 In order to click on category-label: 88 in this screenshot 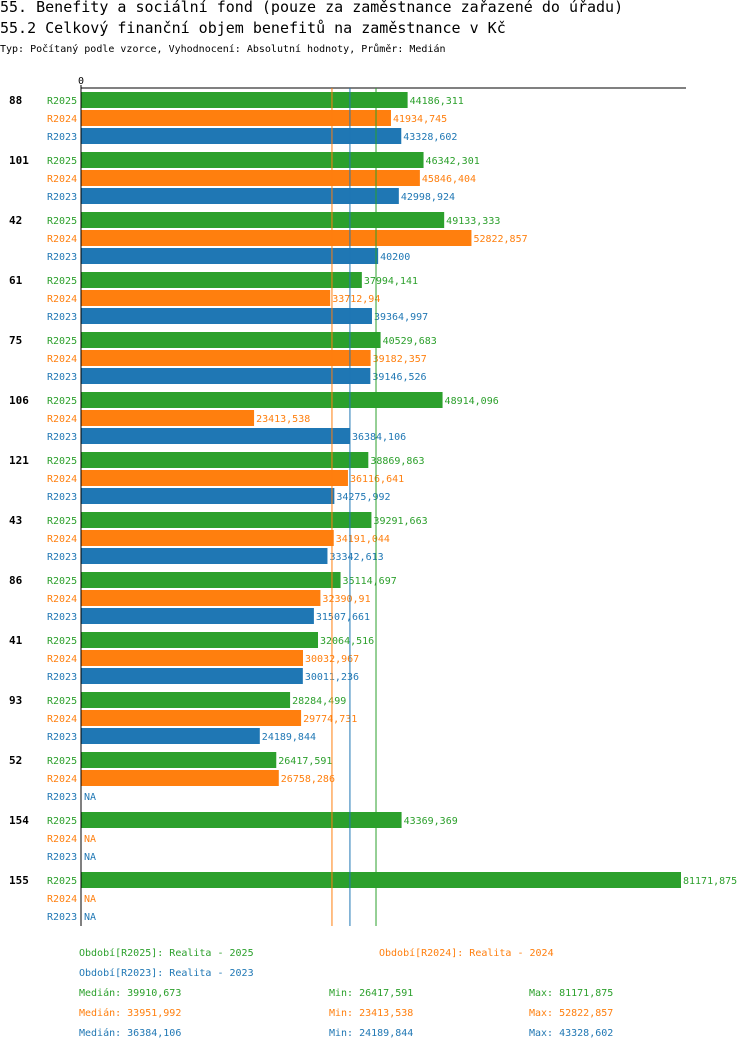, I will do `click(15, 100)`.